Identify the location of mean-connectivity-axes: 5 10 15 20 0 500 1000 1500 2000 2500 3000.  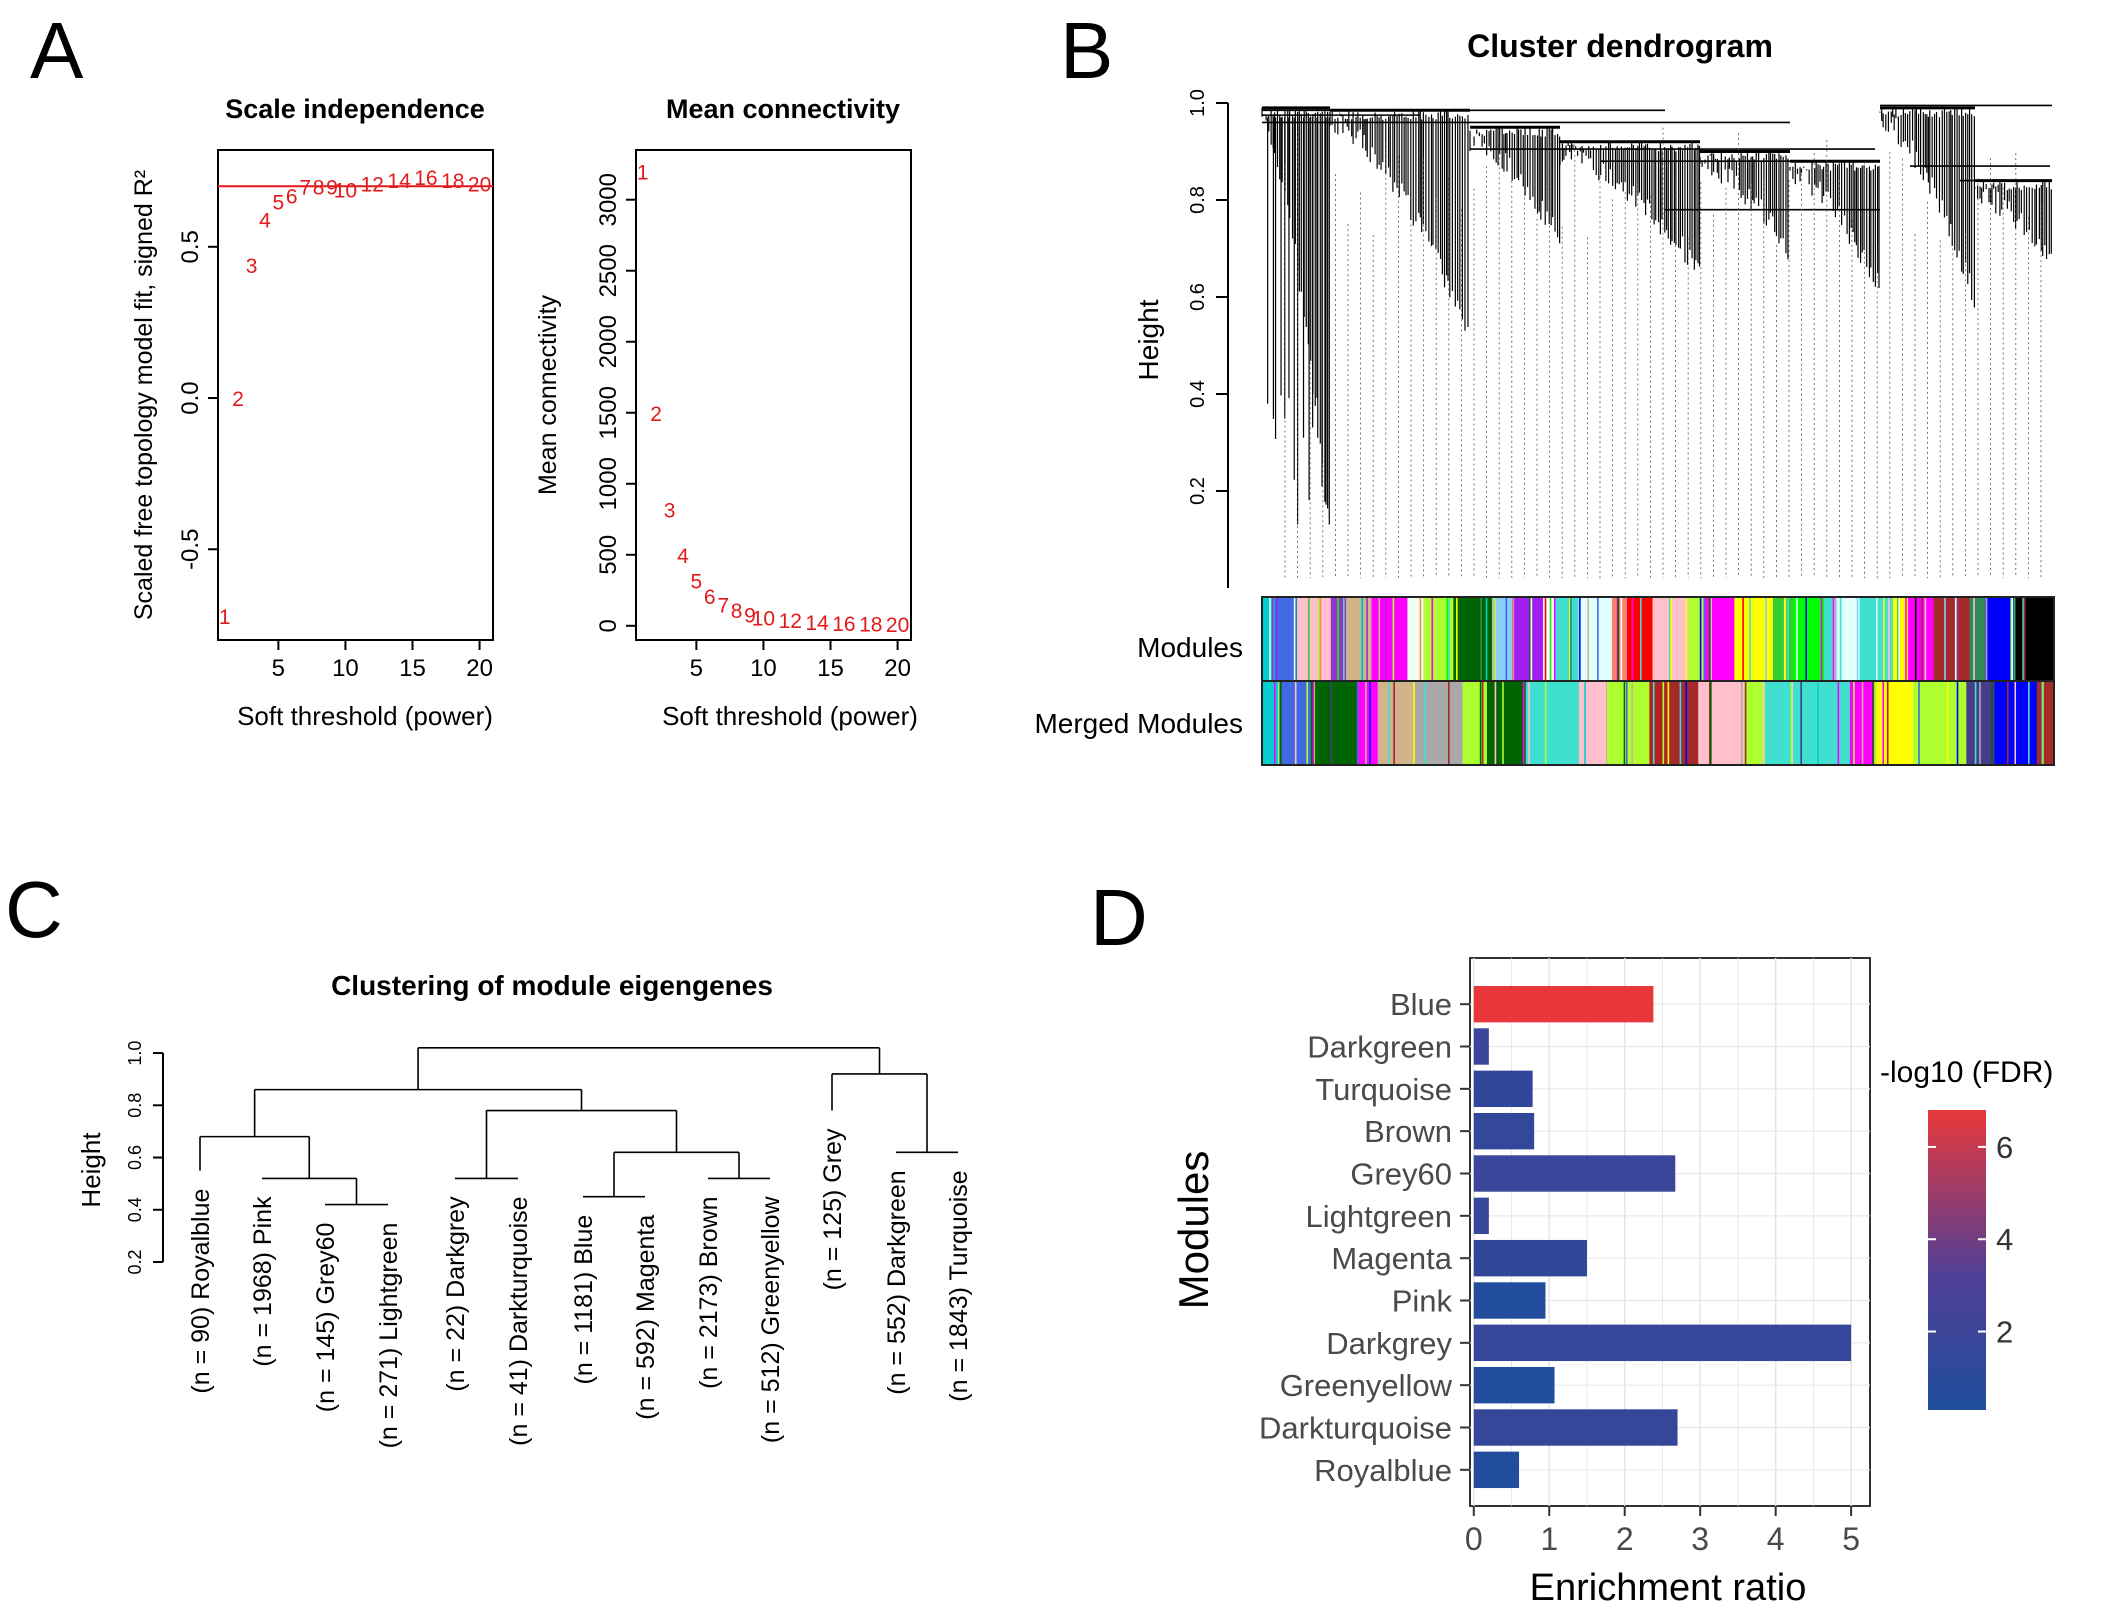
(753, 427).